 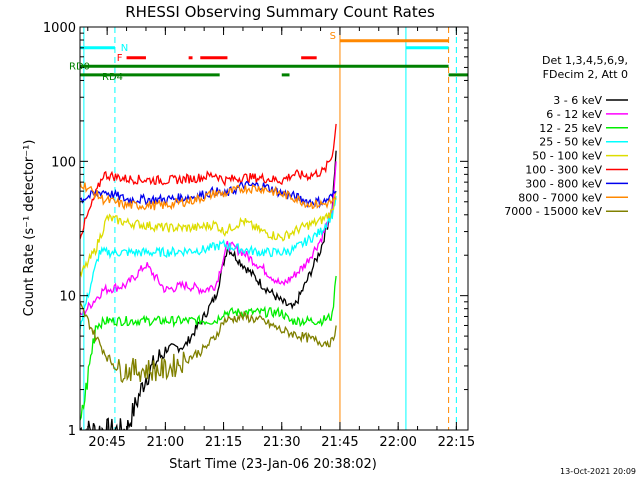 What do you see at coordinates (165, 442) in the screenshot?
I see `x-tick-label-2: 21:00` at bounding box center [165, 442].